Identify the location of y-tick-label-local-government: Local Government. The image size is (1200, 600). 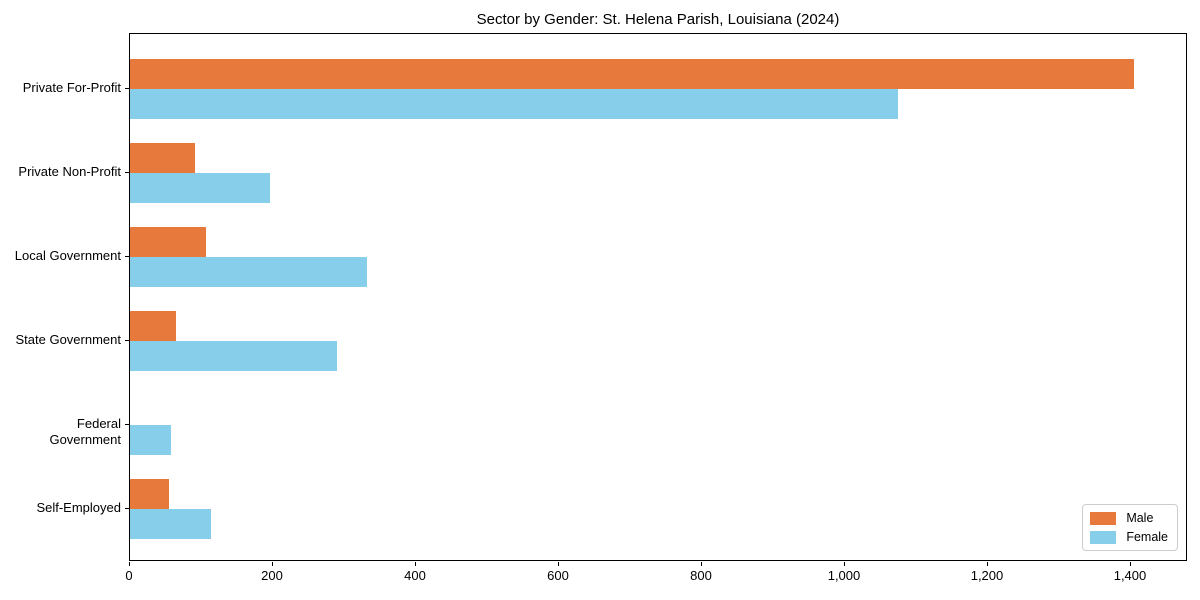
(67, 255).